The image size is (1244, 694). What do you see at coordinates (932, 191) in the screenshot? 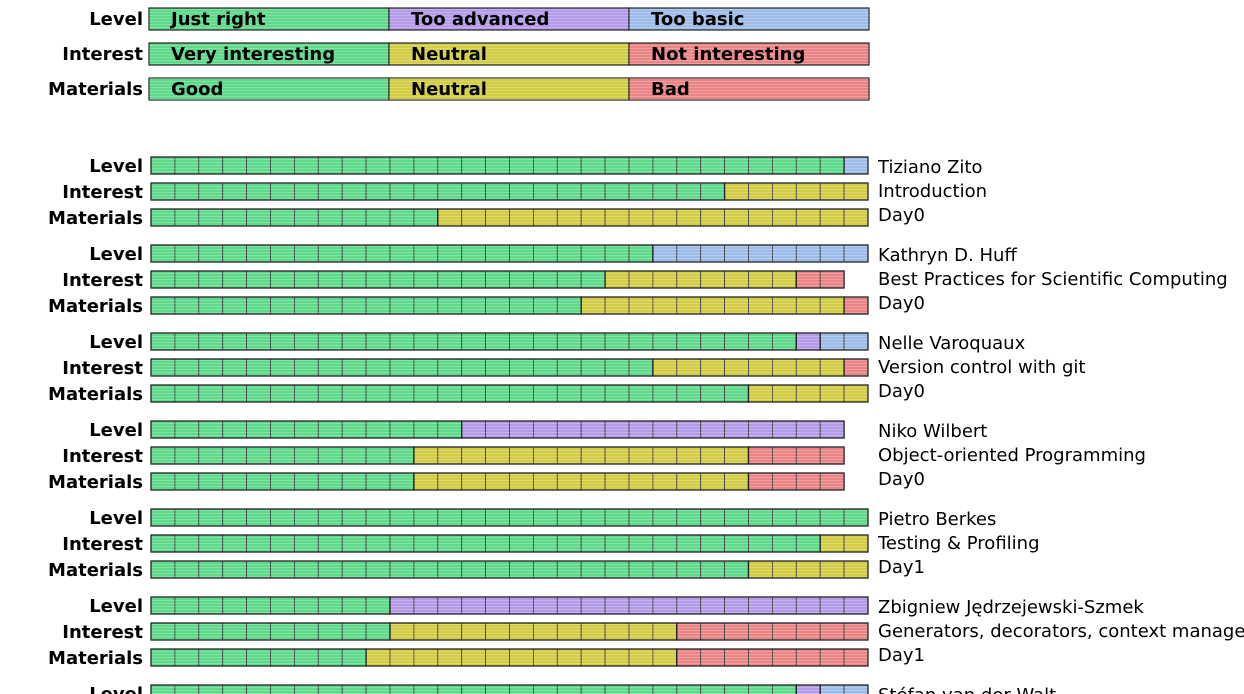
I see `lecture-title: Introduction` at bounding box center [932, 191].